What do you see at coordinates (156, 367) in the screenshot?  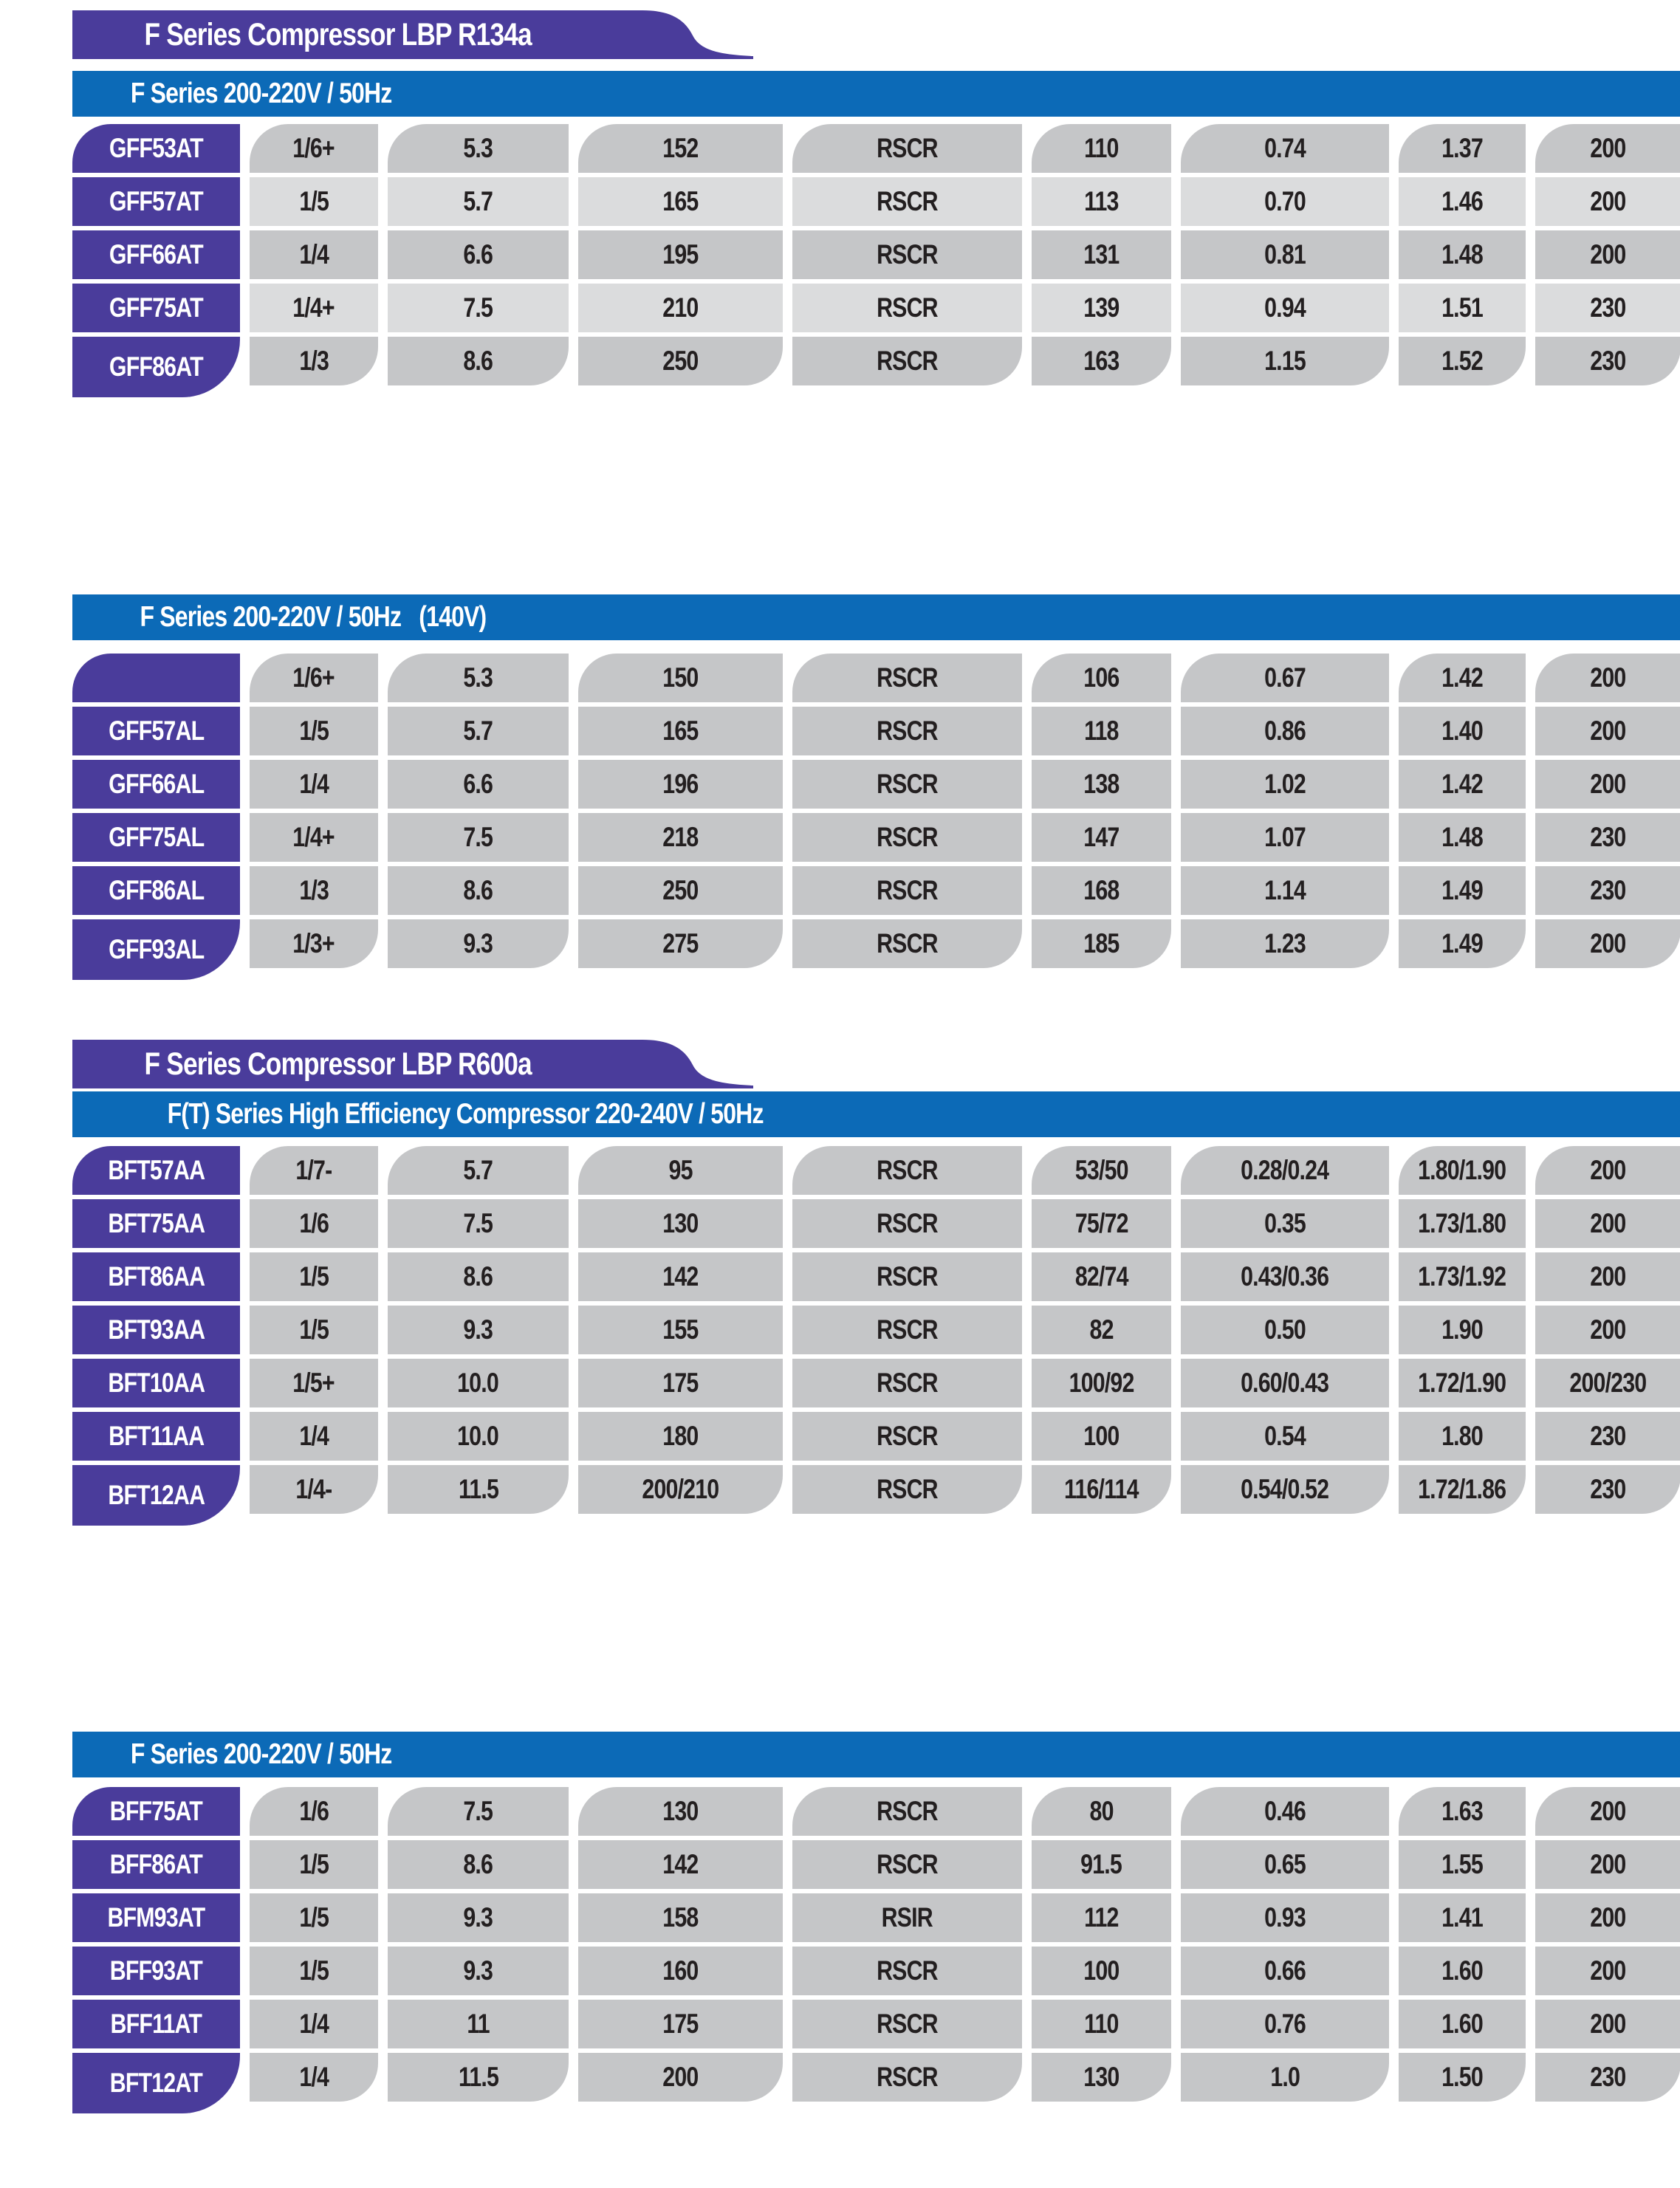 I see `model-cell: GFF86AT` at bounding box center [156, 367].